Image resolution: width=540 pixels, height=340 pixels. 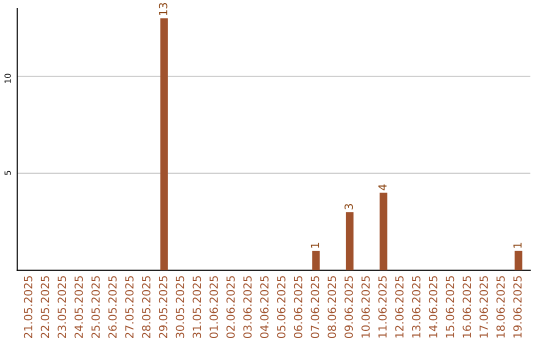 What do you see at coordinates (62, 307) in the screenshot?
I see `x-tick-label: 23.05.2025` at bounding box center [62, 307].